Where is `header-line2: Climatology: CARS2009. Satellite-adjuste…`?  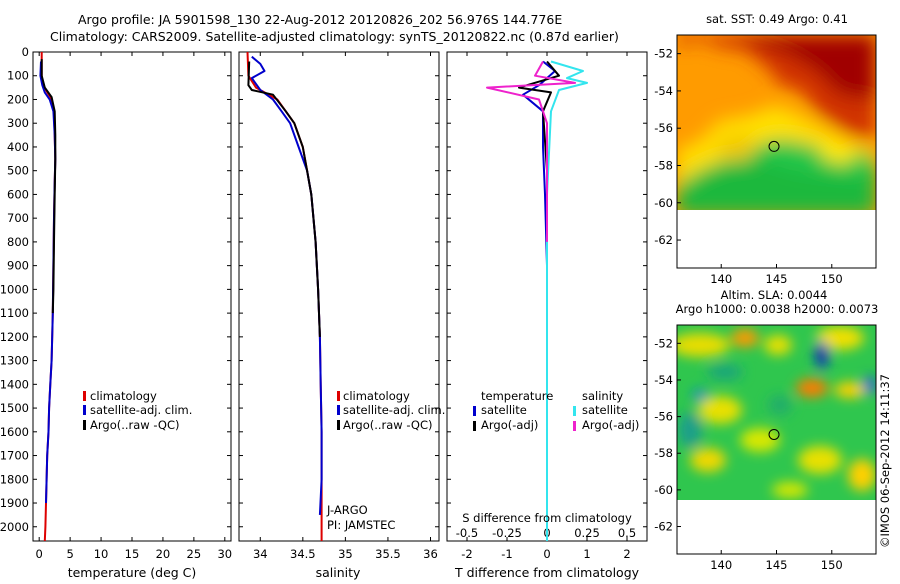 header-line2: Climatology: CARS2009. Satellite-adjuste… is located at coordinates (334, 36).